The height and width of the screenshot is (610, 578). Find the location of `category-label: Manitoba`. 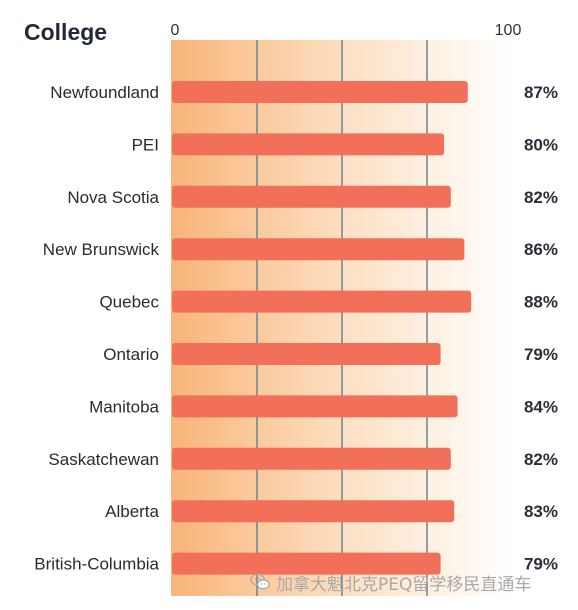

category-label: Manitoba is located at coordinates (124, 406).